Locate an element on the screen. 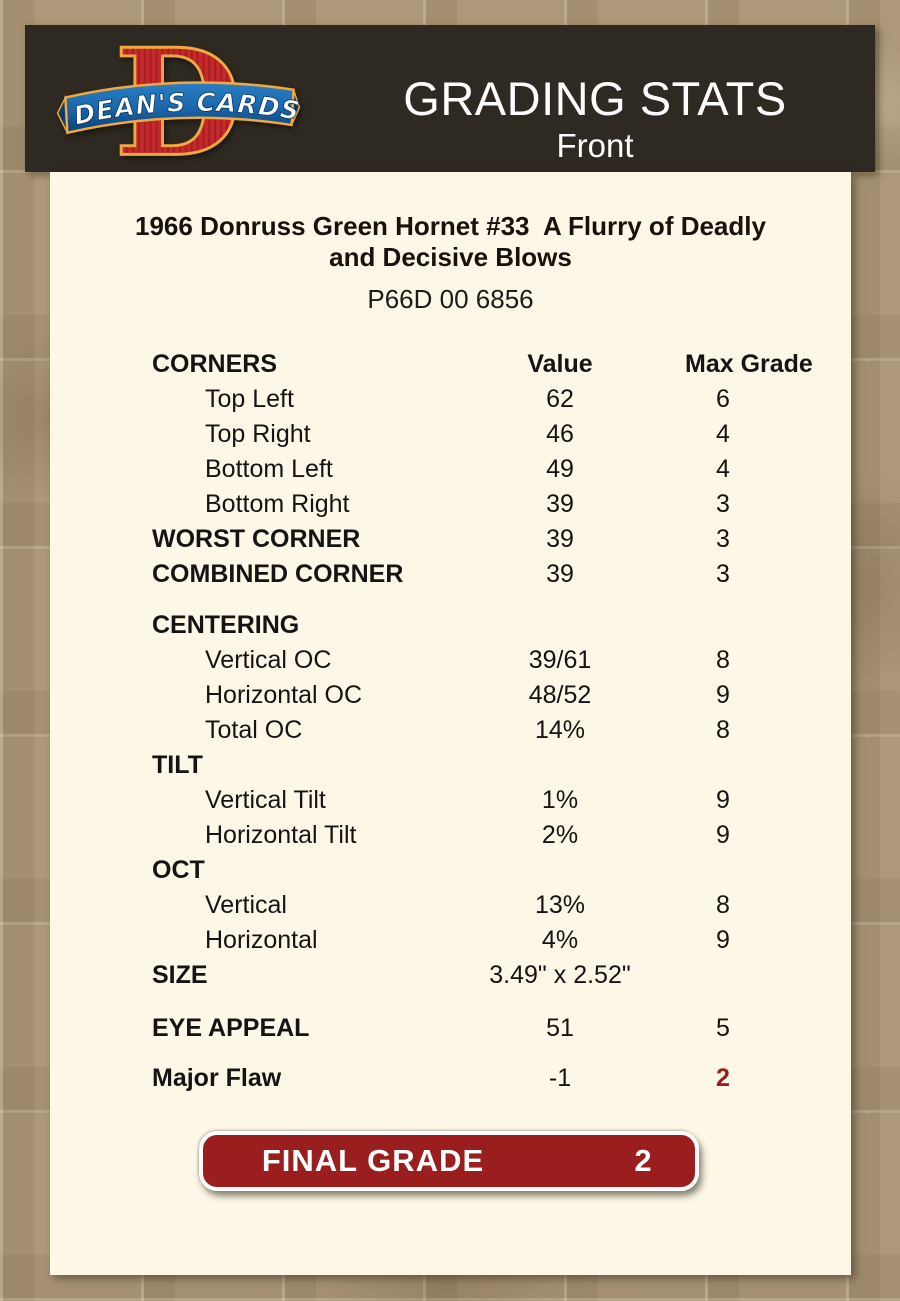  serial-number: P66D 00 6856 is located at coordinates (450, 299).